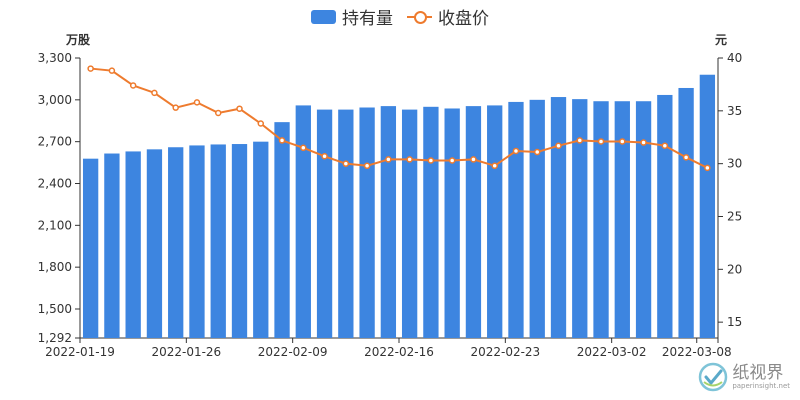  Describe the element at coordinates (463, 19) in the screenshot. I see `legend-close-price-label: 收盘价` at that location.